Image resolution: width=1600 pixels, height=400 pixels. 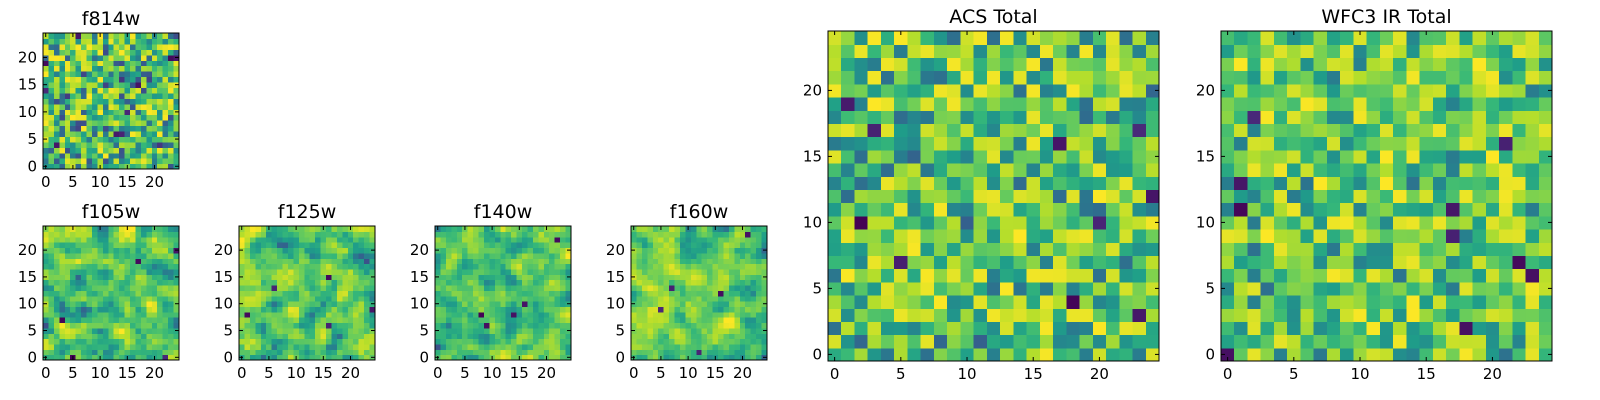 I want to click on y-tick-label: 15, so click(x=223, y=277).